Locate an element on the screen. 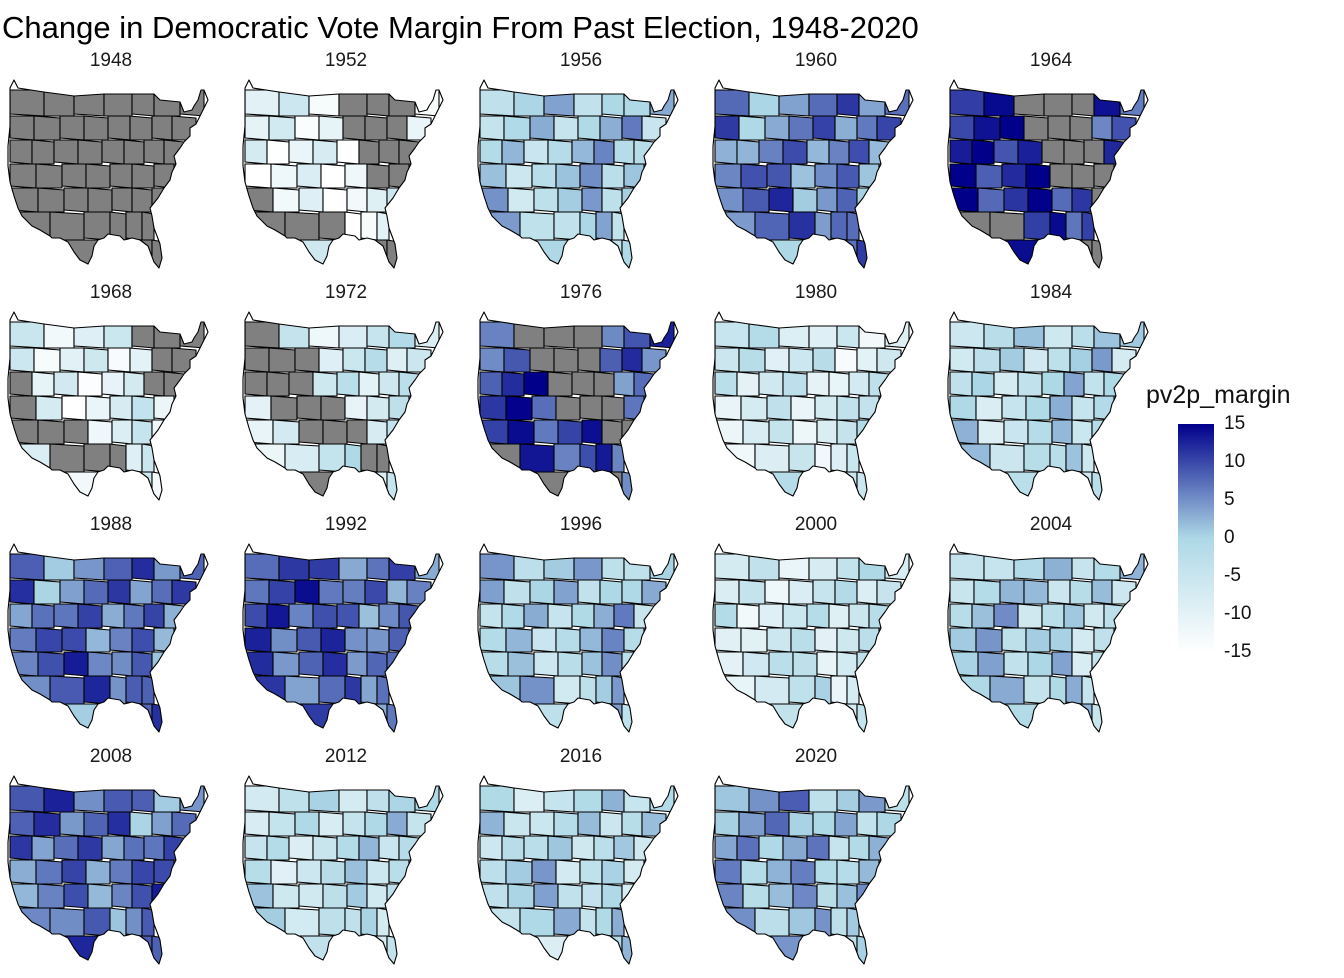  facet-year-label: 2008 is located at coordinates (111, 756).